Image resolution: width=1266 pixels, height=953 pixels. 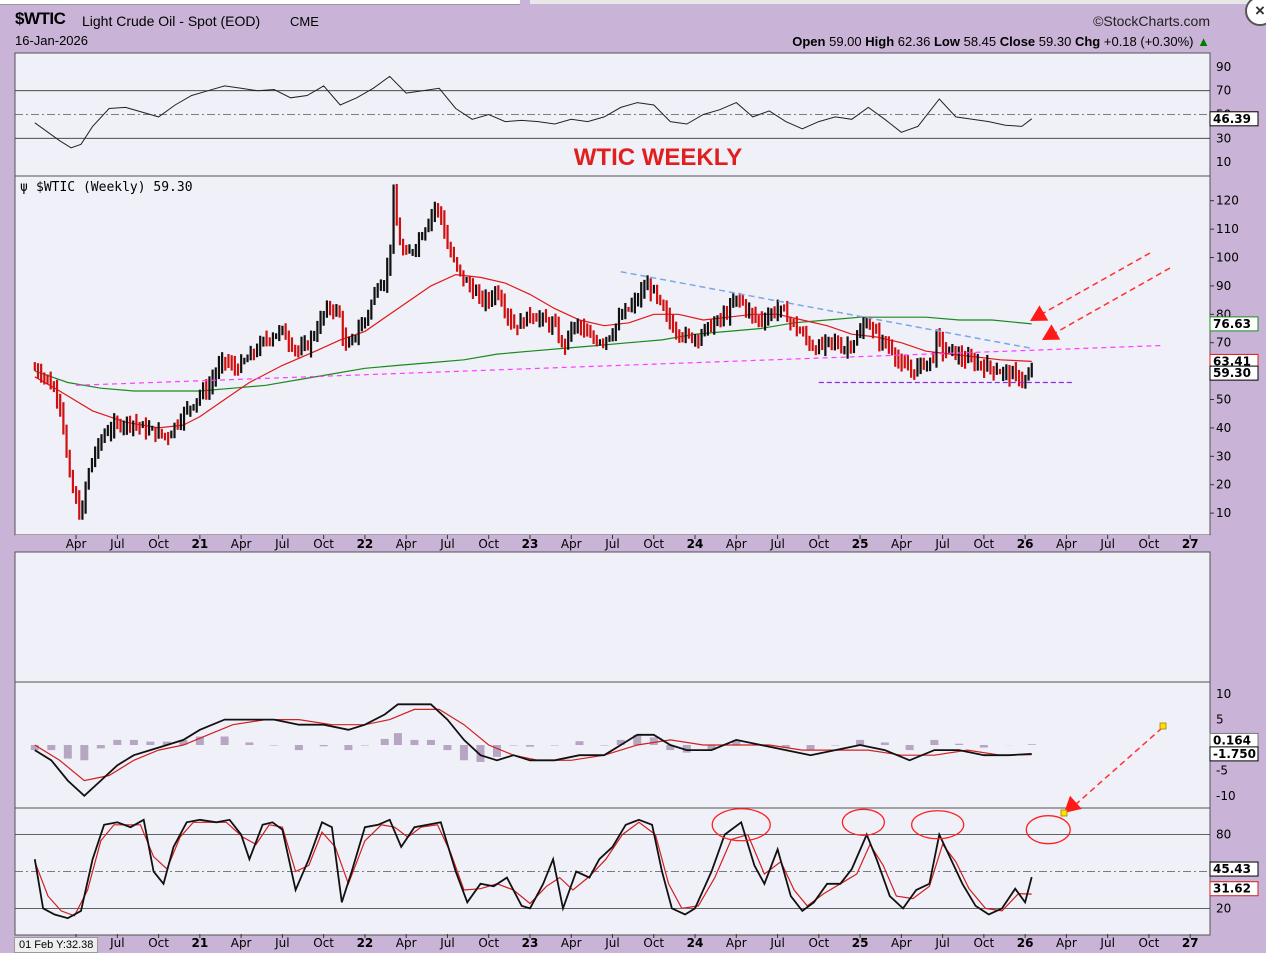 What do you see at coordinates (612, 617) in the screenshot?
I see `blank-panel` at bounding box center [612, 617].